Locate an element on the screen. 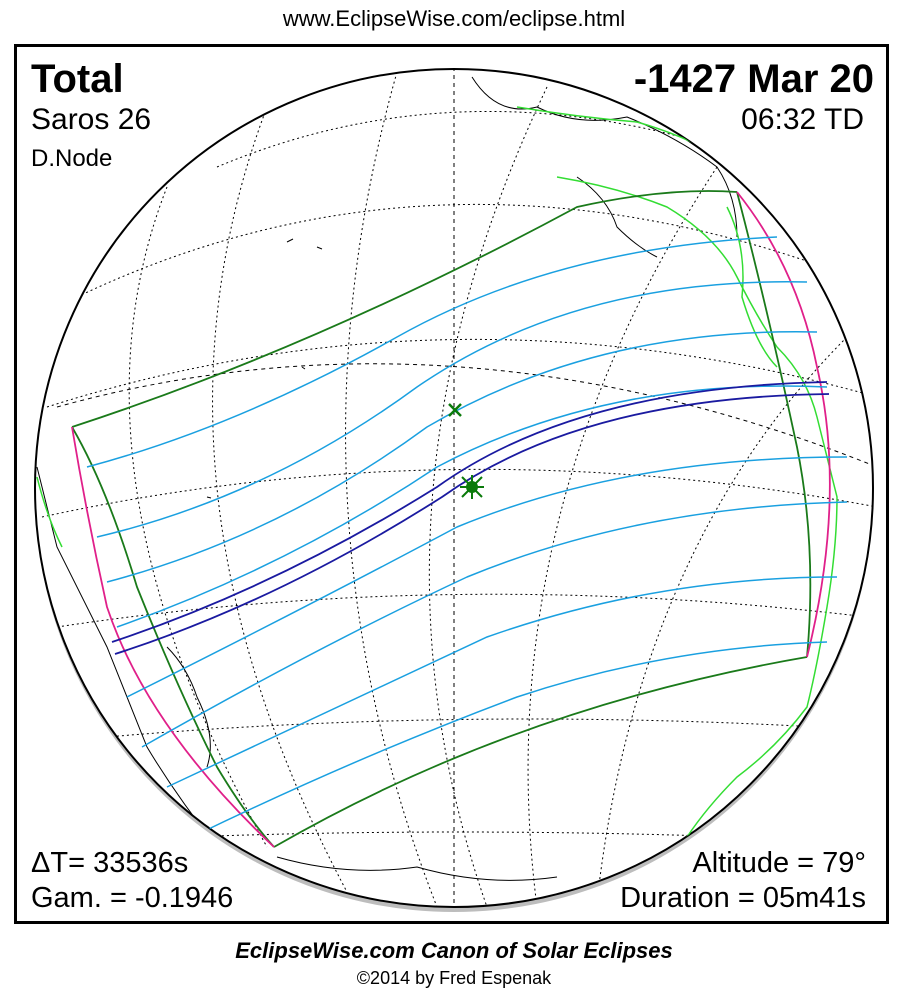 The image size is (908, 1004). source-url: www.EclipseWise.com/eclipse.html is located at coordinates (454, 18).